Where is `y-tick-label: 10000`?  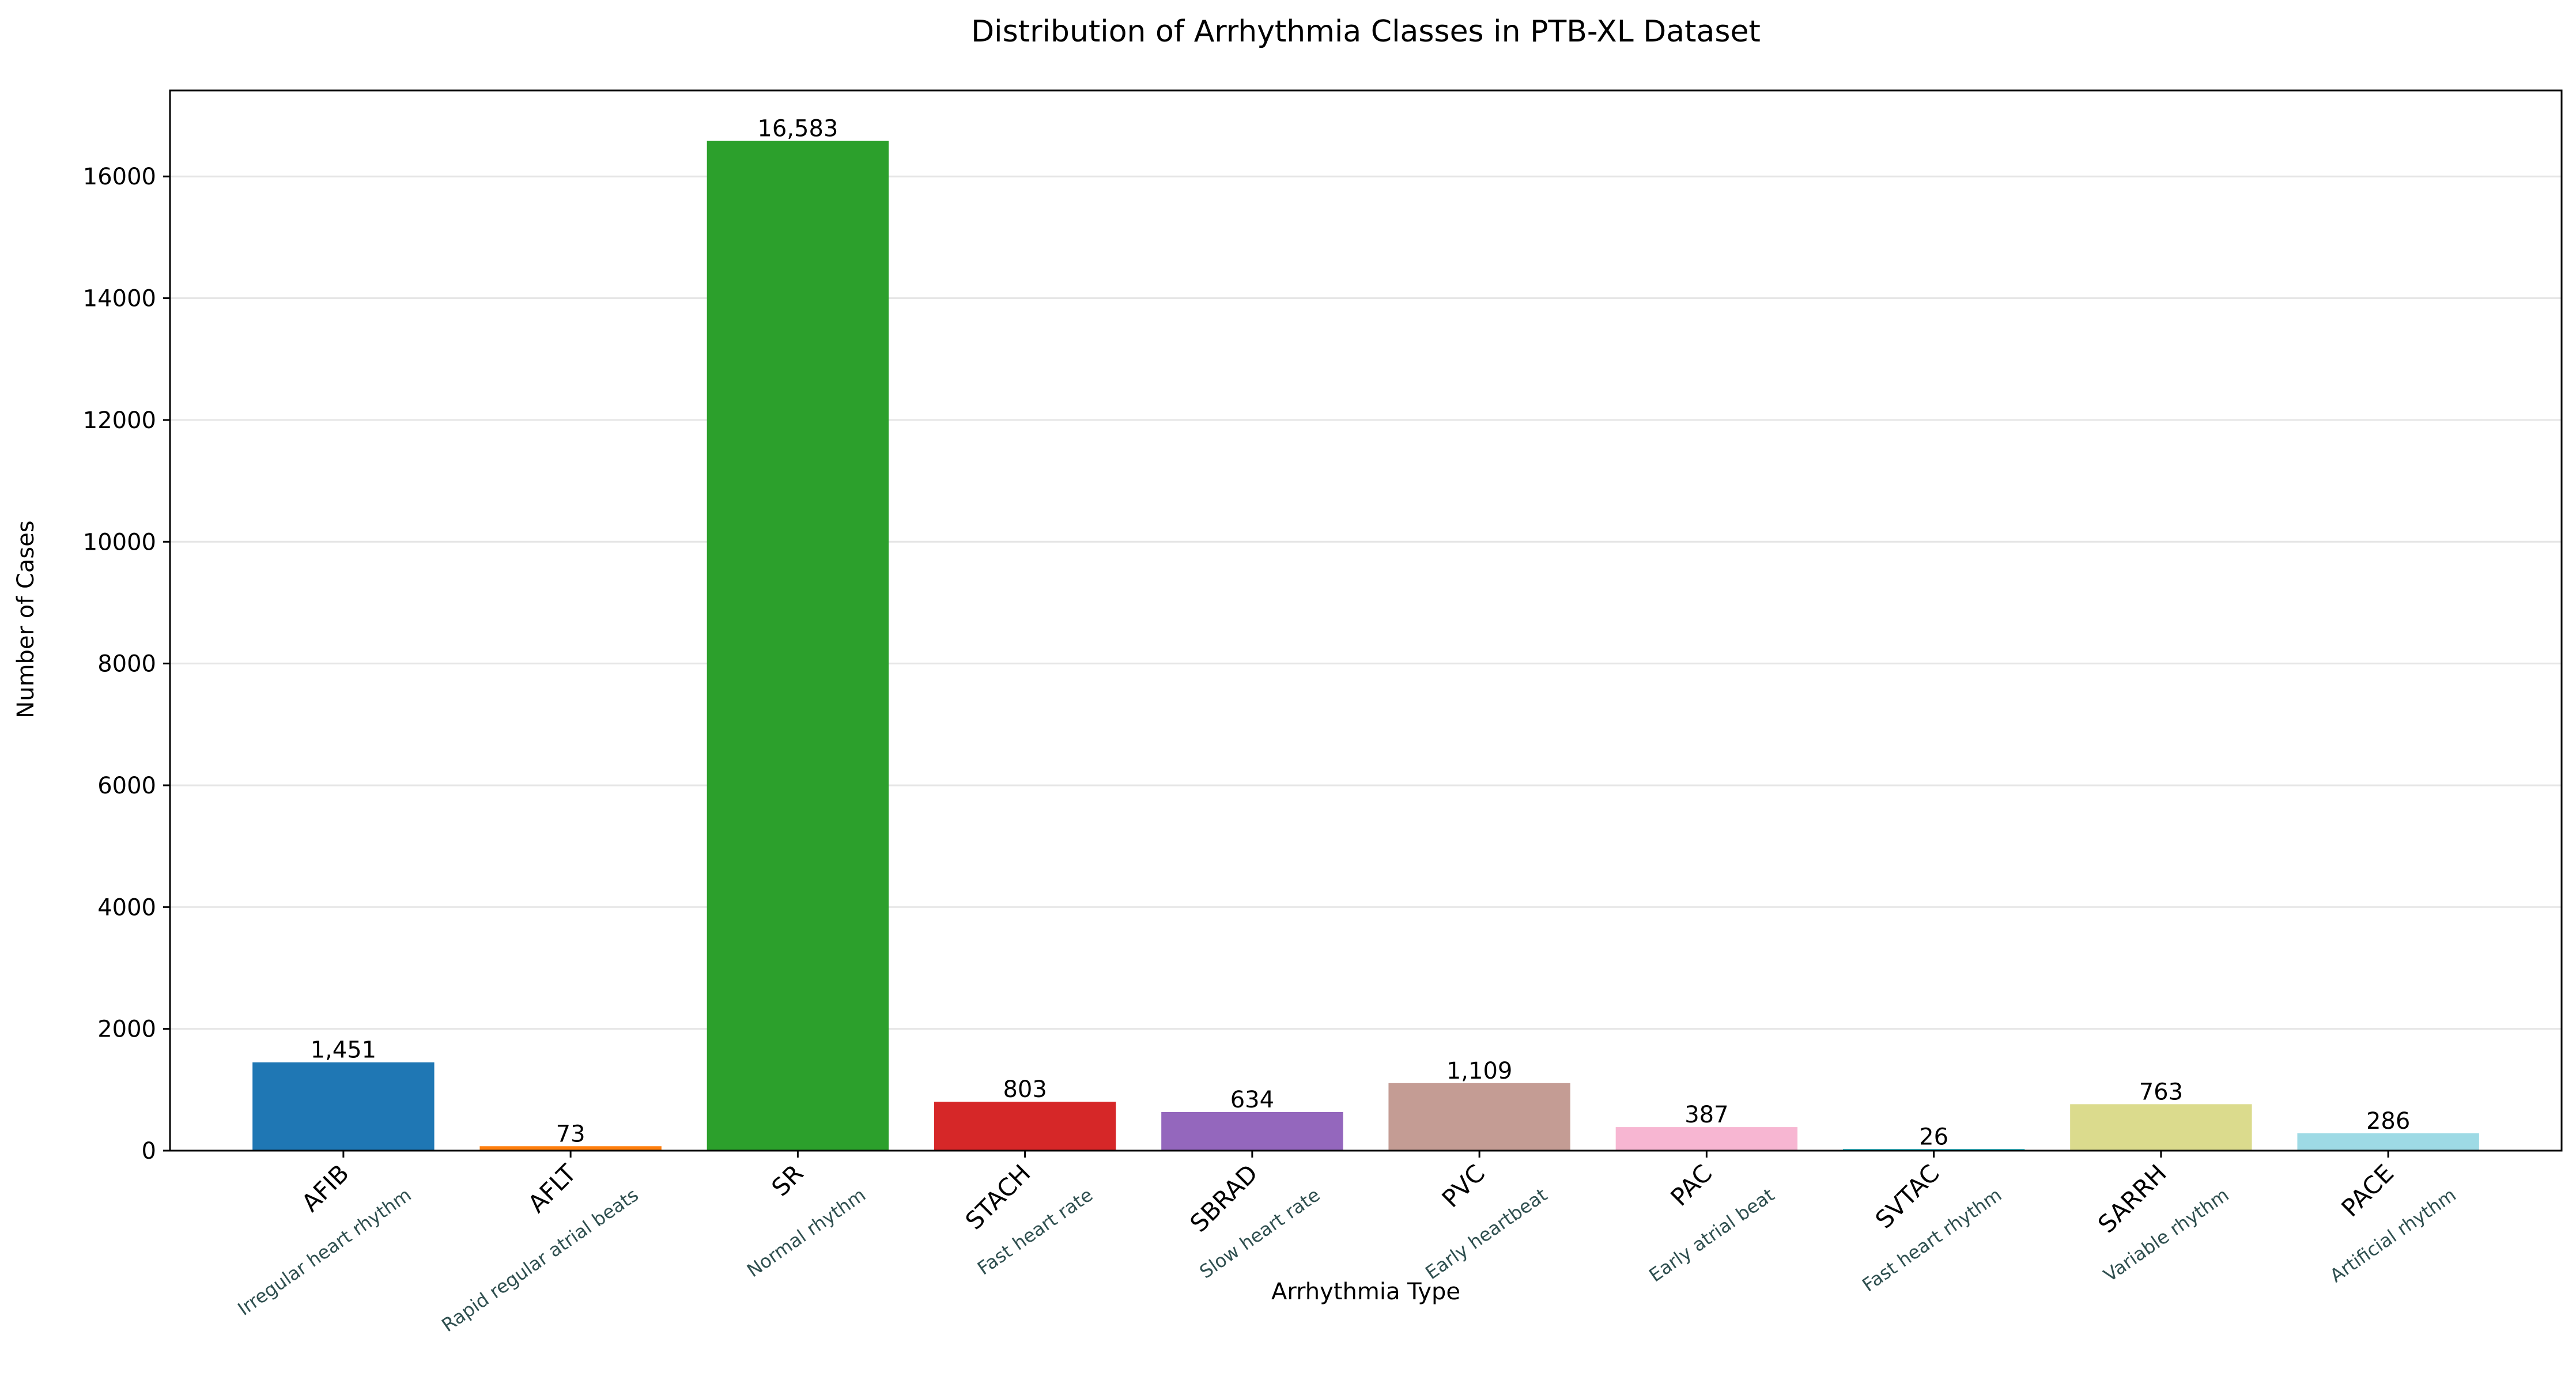
y-tick-label: 10000 is located at coordinates (120, 542).